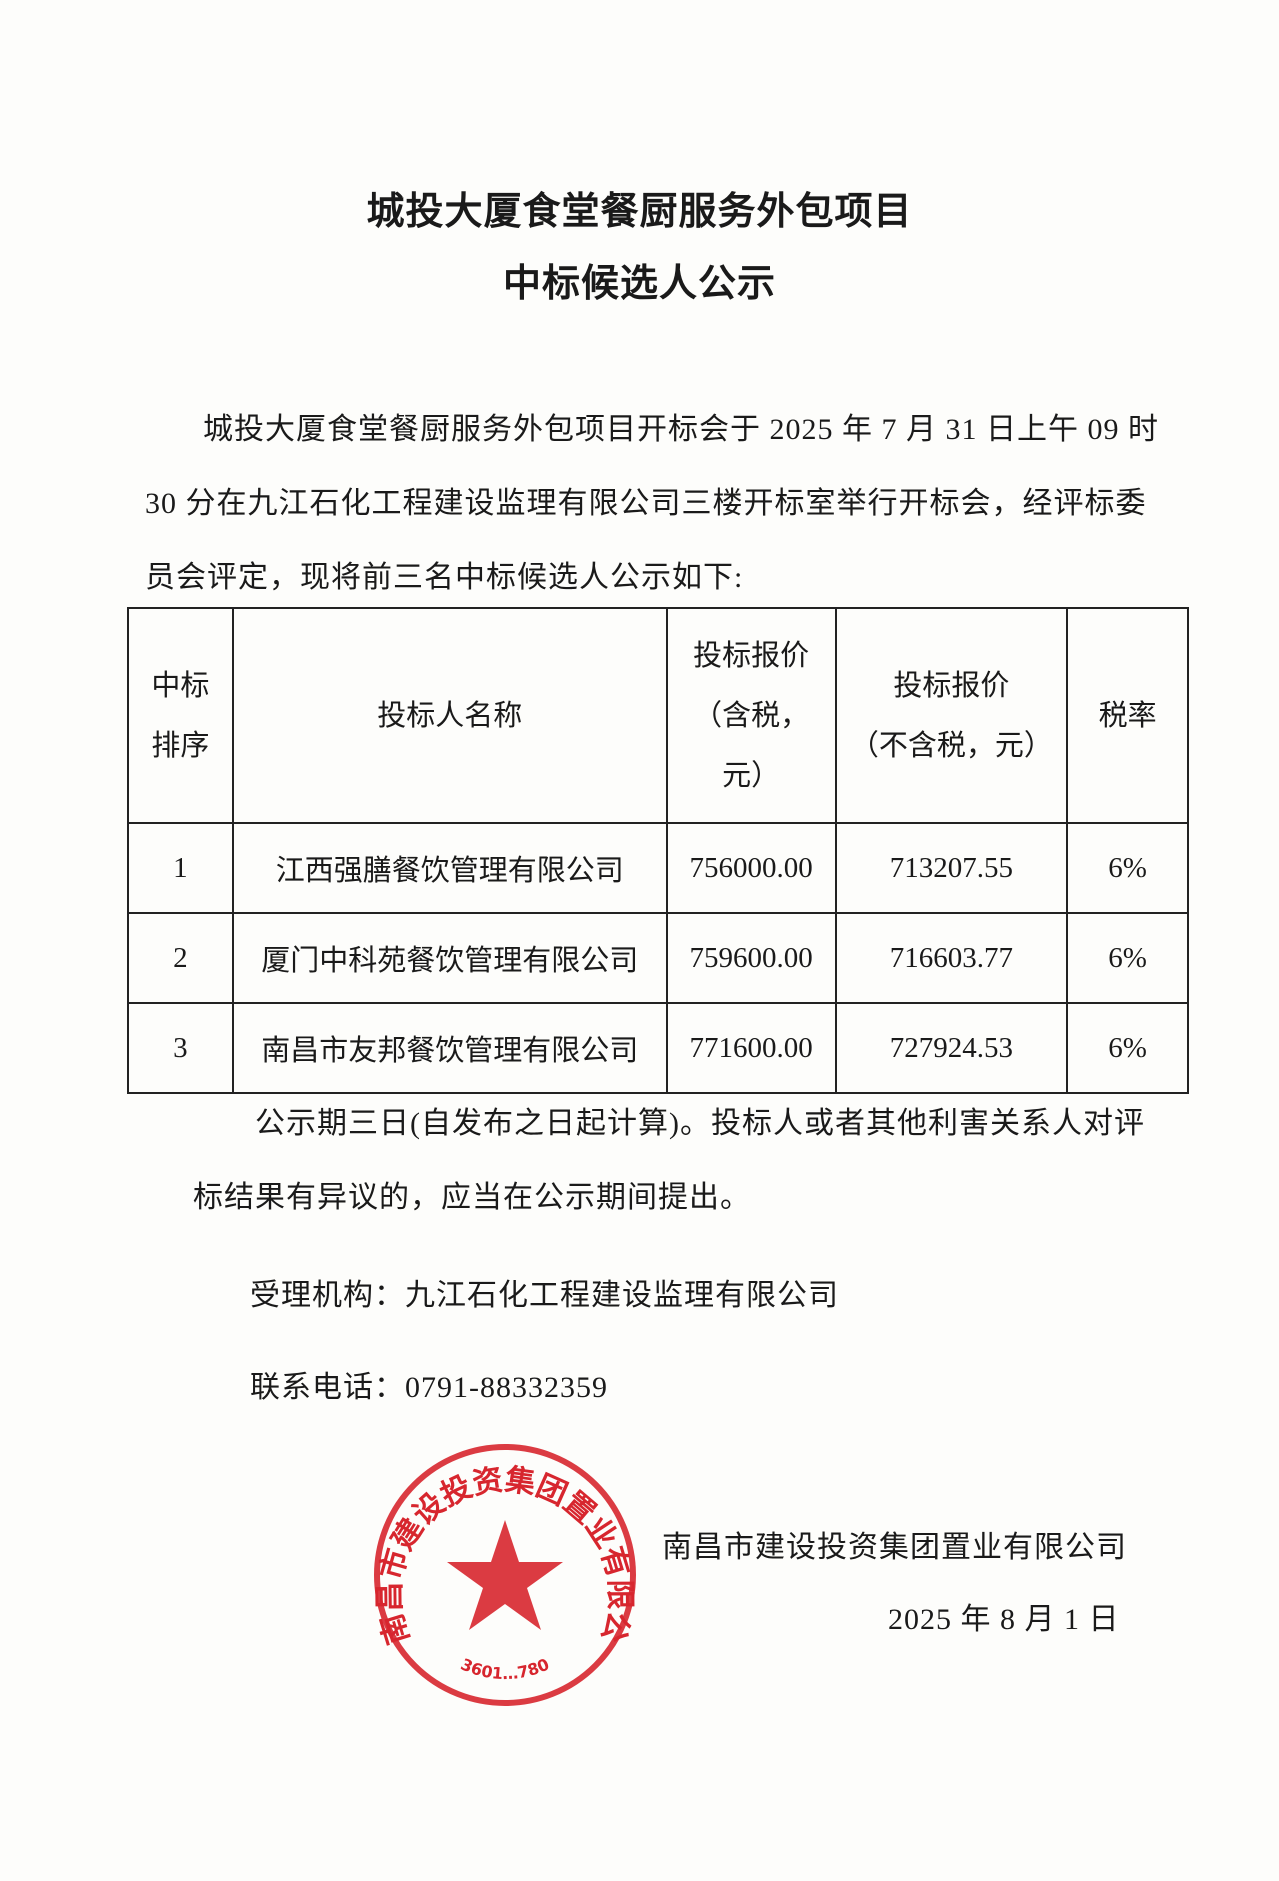  I want to click on header-name: 投标人名称, so click(449, 715).